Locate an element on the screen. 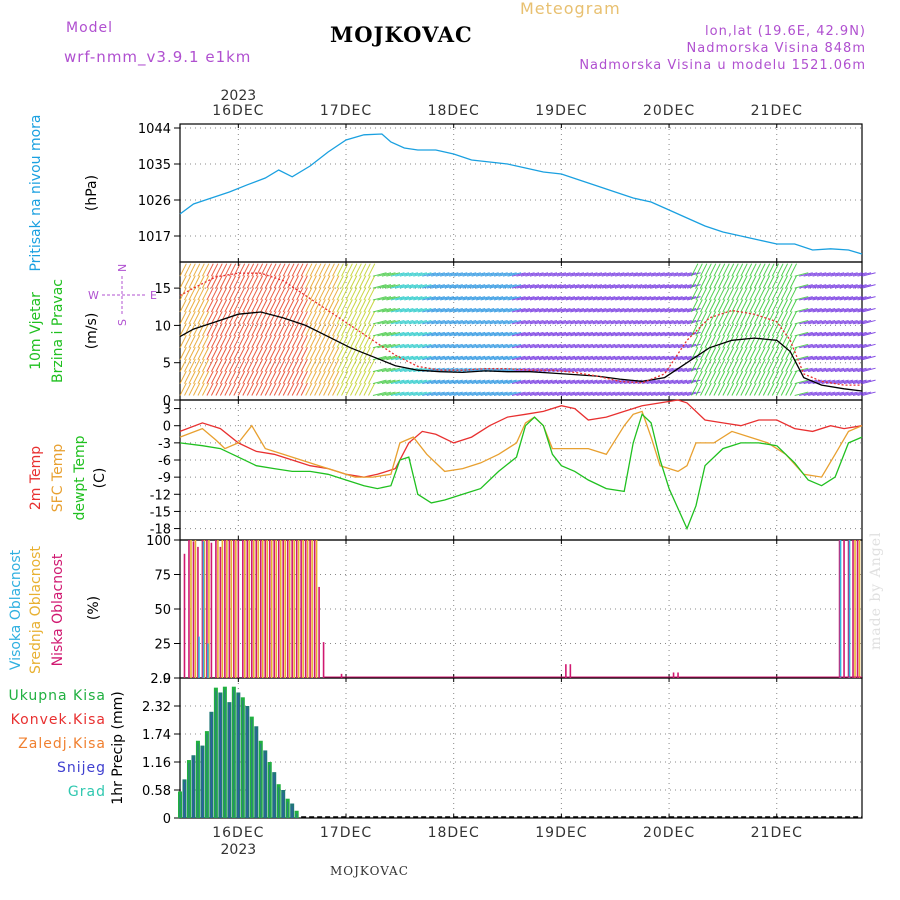  y-tick-label: 1026 is located at coordinates (154, 201).